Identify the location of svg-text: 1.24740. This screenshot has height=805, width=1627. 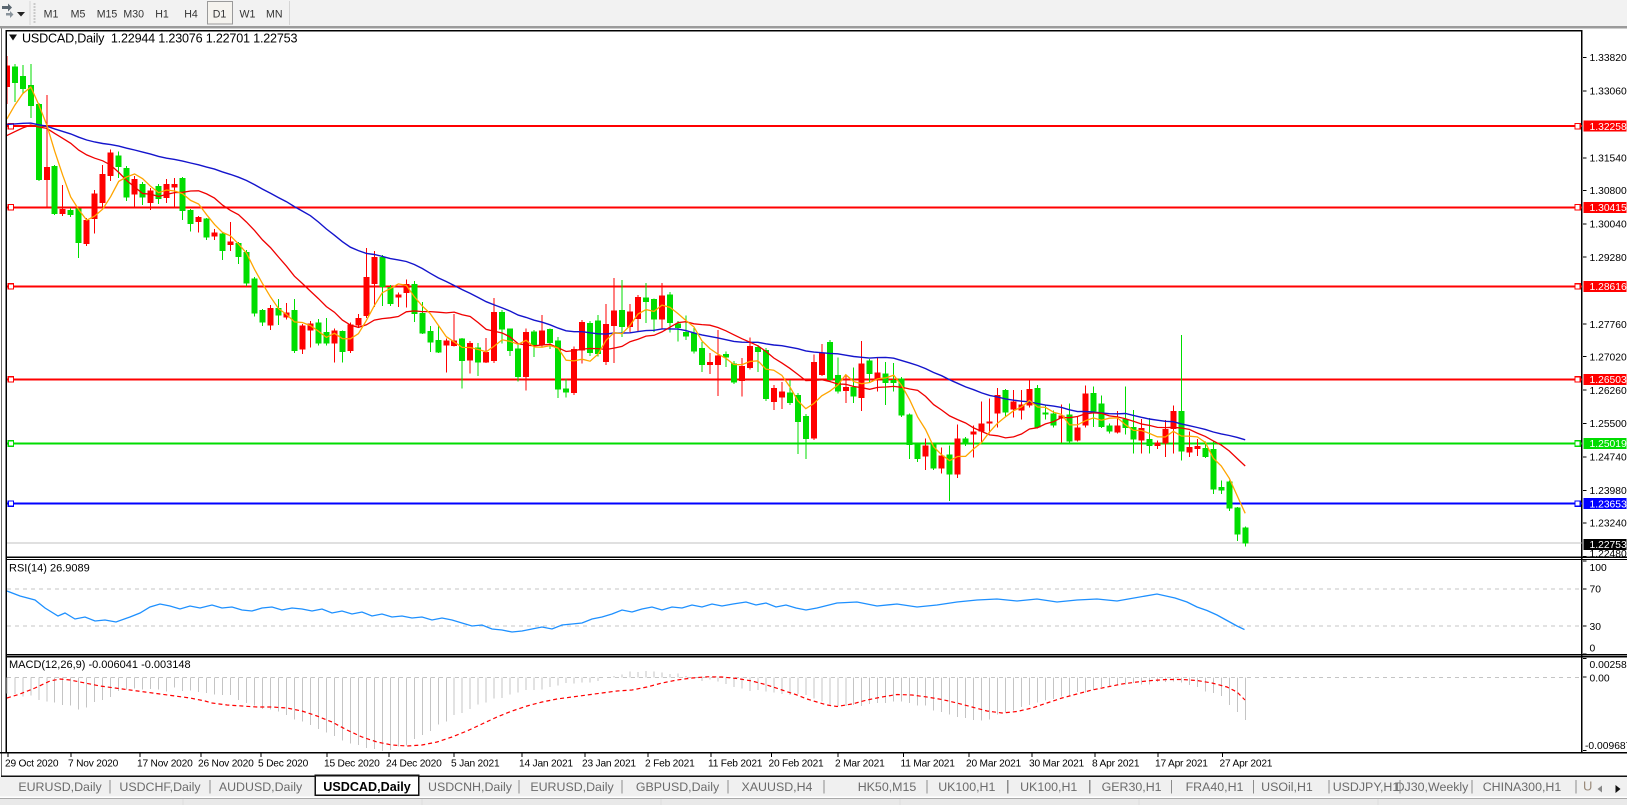
(1608, 458).